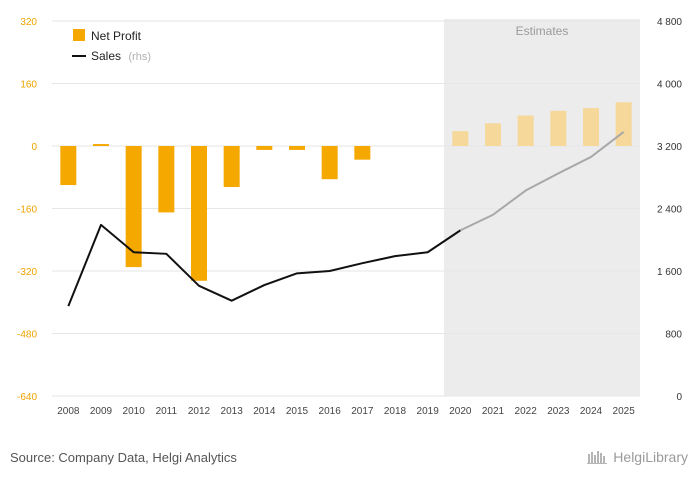  I want to click on x-tick-label: 2015, so click(297, 411).